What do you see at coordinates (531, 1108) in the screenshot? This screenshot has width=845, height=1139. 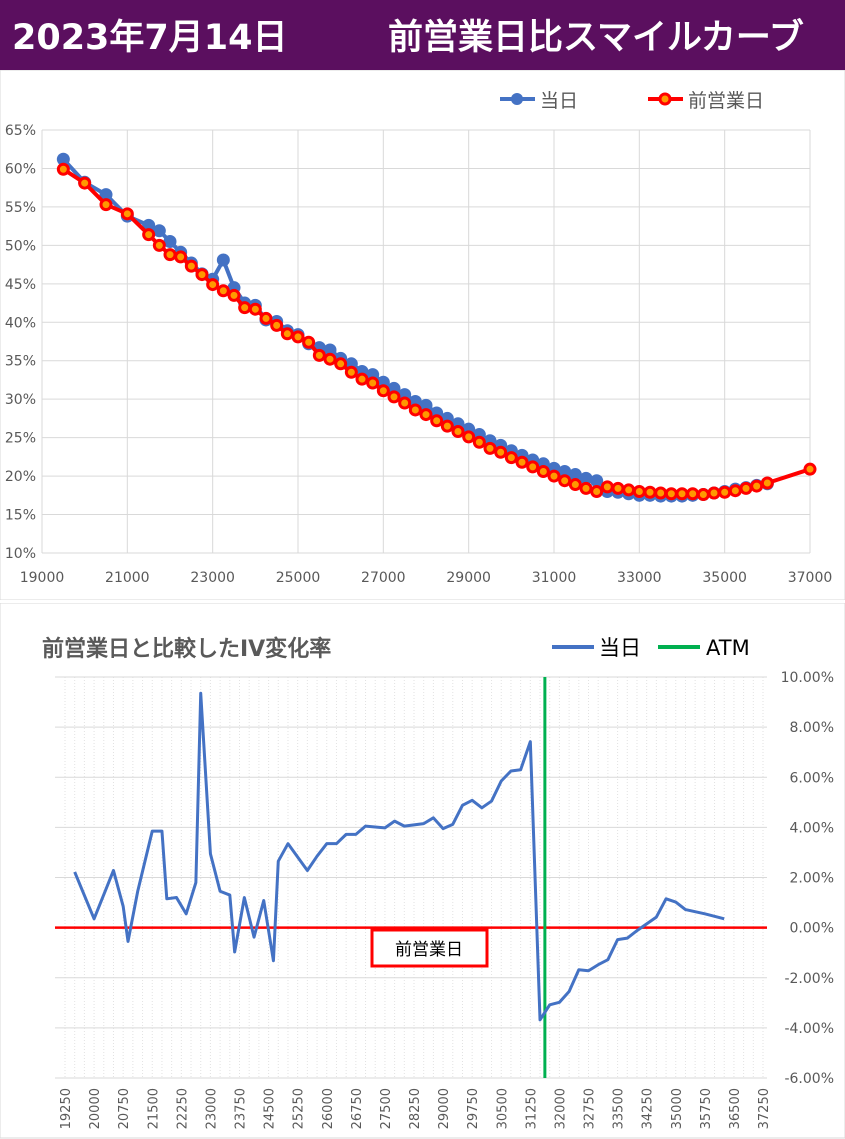 I see `x-tick-label: 31250` at bounding box center [531, 1108].